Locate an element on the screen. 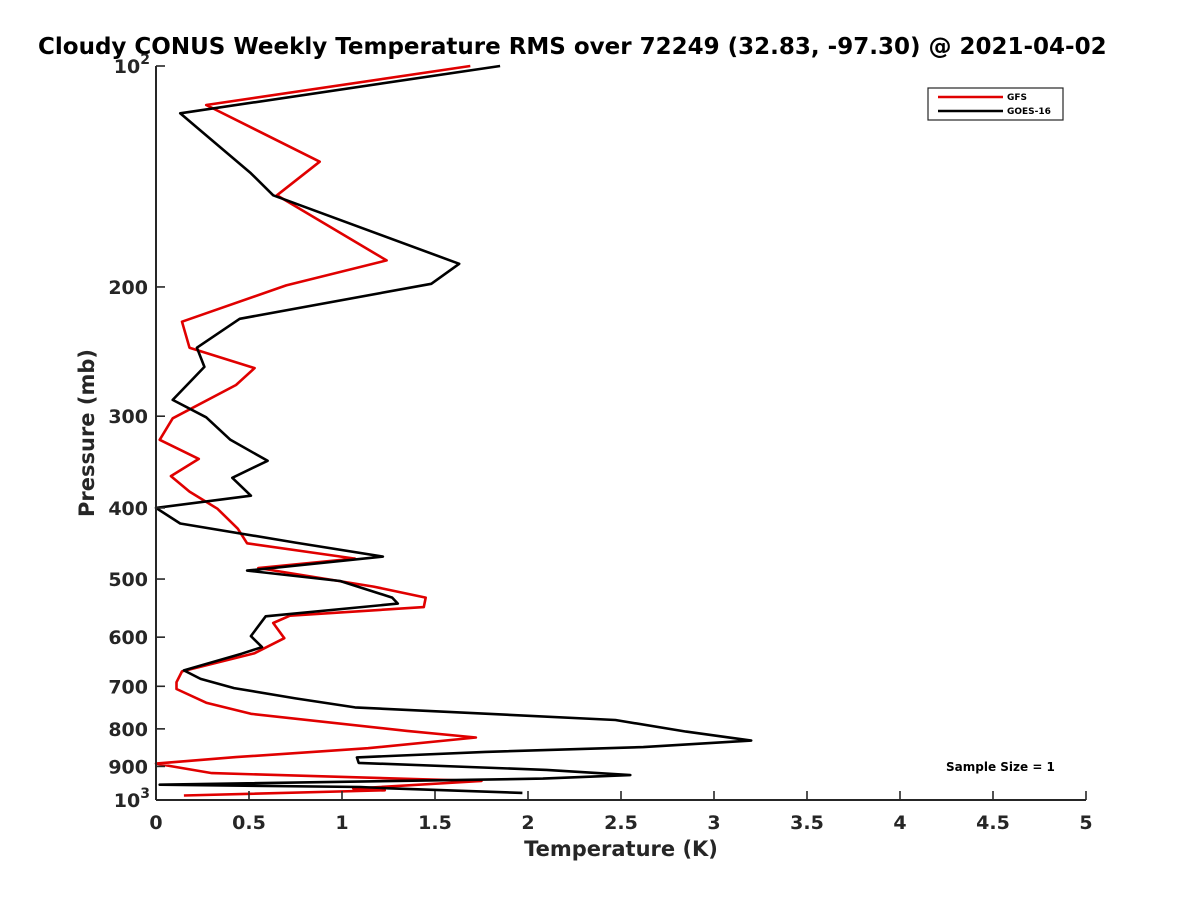 The width and height of the screenshot is (1200, 900). y-tick-label: 500 is located at coordinates (128, 580).